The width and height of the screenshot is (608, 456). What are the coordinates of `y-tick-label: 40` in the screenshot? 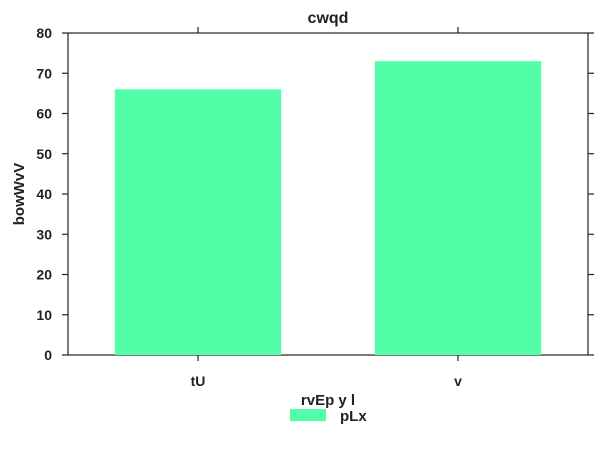 It's located at (44, 194).